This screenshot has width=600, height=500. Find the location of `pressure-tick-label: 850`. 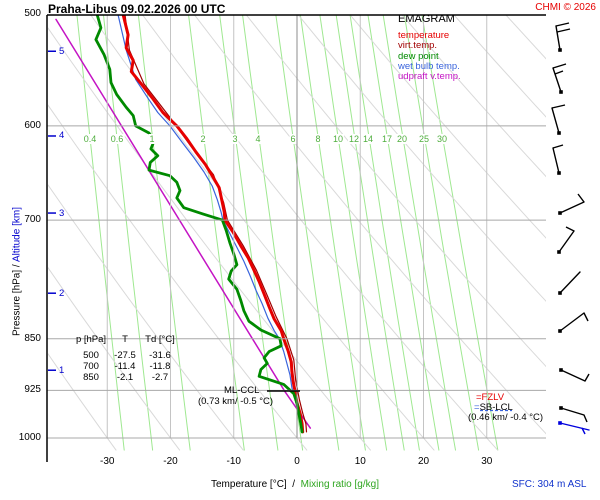

pressure-tick-label: 850 is located at coordinates (32, 338).